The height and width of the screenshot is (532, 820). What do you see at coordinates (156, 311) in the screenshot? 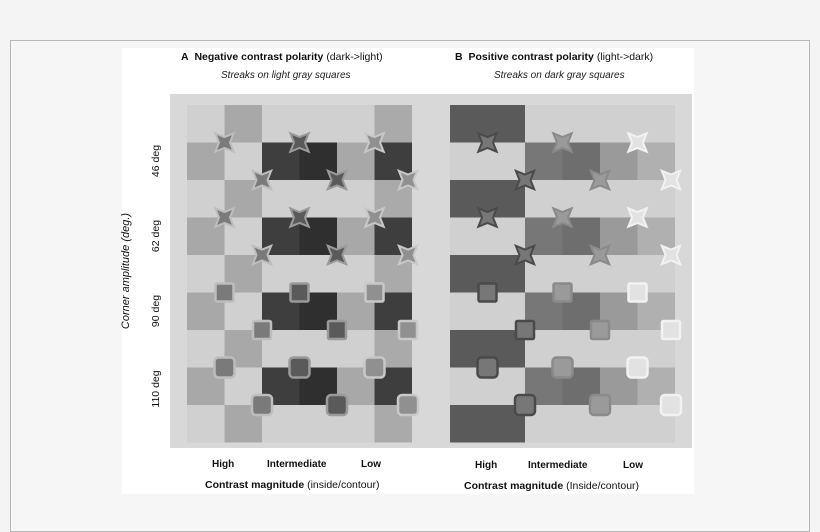
I see `row-label-90: 90 deg` at bounding box center [156, 311].